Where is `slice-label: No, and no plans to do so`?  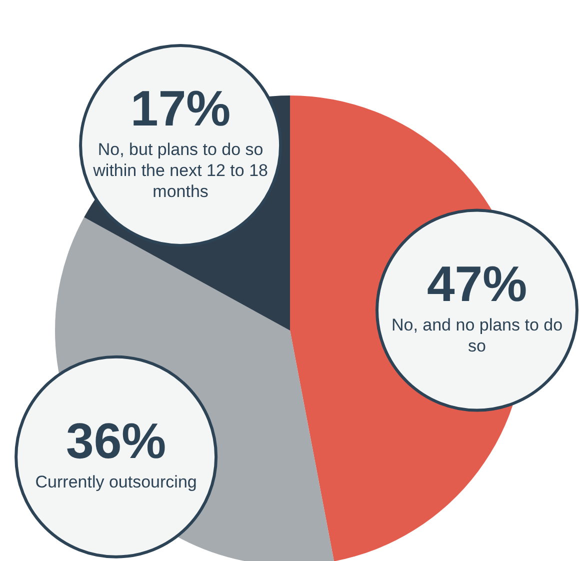
slice-label: No, and no plans to do so is located at coordinates (477, 335).